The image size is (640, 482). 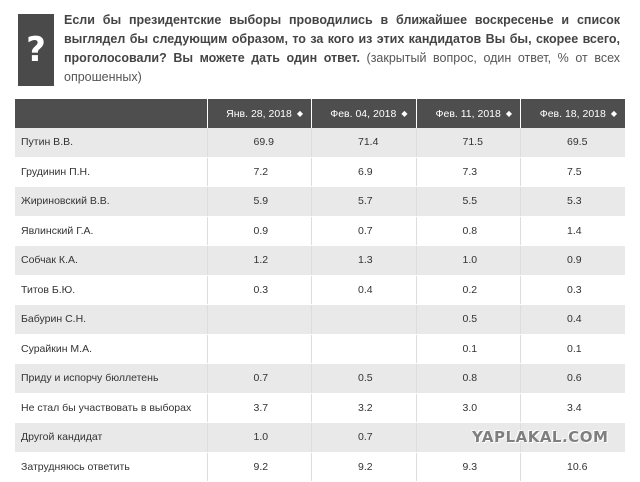 I want to click on poll-value-cell: 71.4, so click(x=363, y=143).